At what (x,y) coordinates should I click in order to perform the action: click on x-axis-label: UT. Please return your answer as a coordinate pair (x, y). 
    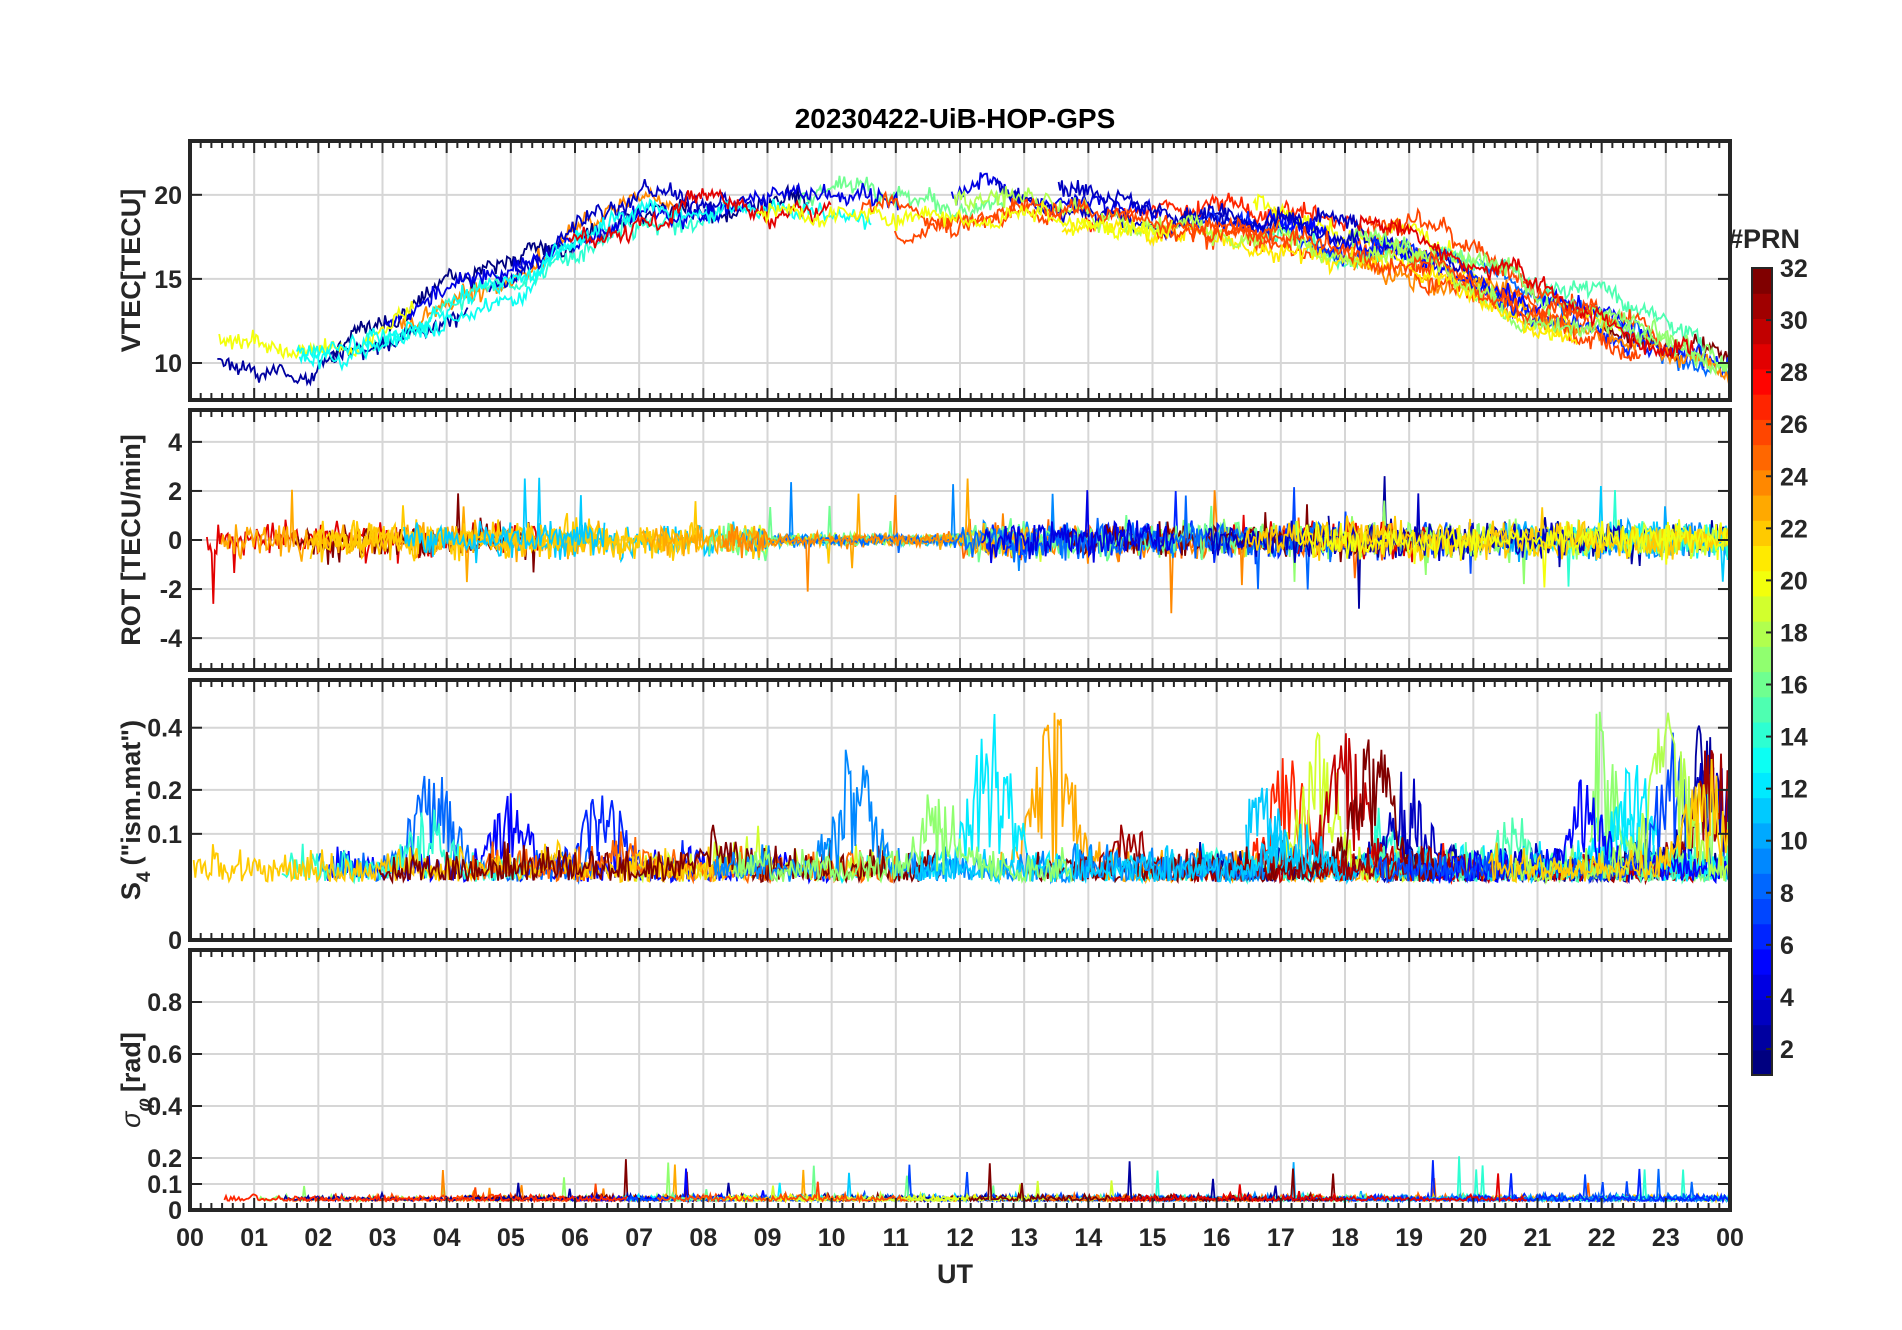
    Looking at the image, I should click on (955, 1274).